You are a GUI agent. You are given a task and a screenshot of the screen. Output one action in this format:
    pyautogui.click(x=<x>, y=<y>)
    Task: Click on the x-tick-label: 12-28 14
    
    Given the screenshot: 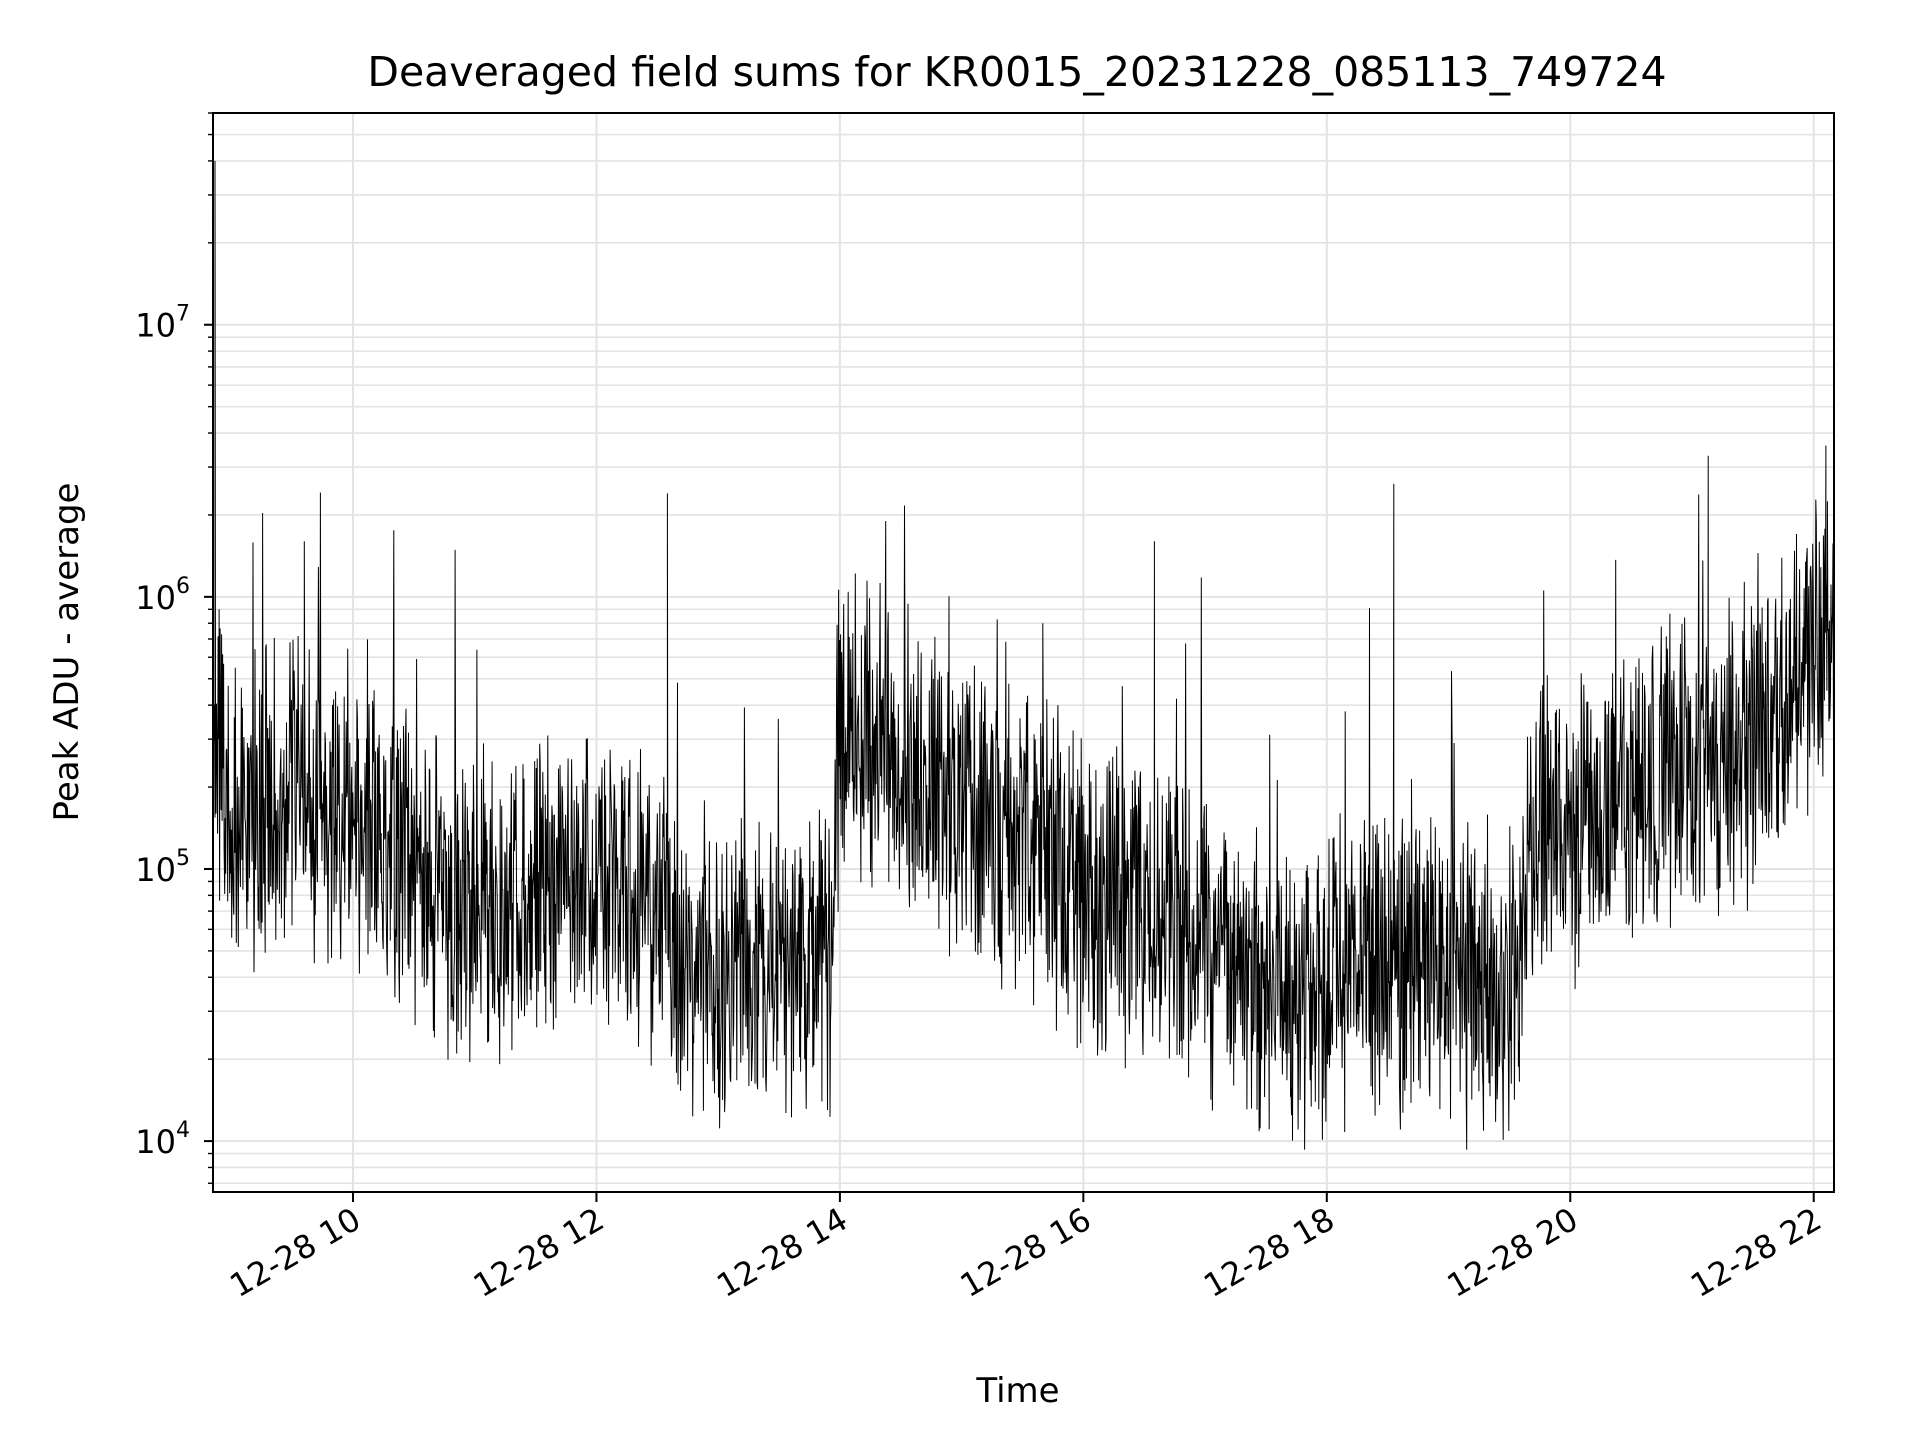 What is the action you would take?
    pyautogui.click(x=782, y=1252)
    